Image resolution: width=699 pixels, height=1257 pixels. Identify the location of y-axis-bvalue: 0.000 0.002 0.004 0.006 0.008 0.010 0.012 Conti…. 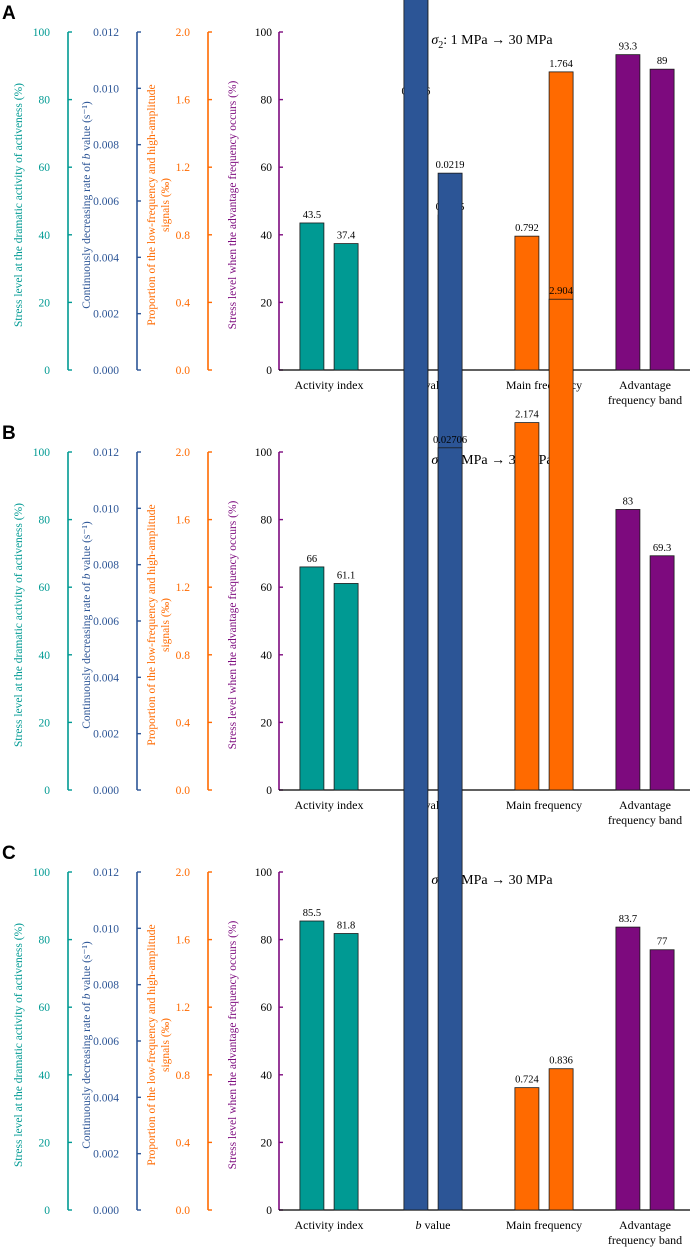
(111, 1042).